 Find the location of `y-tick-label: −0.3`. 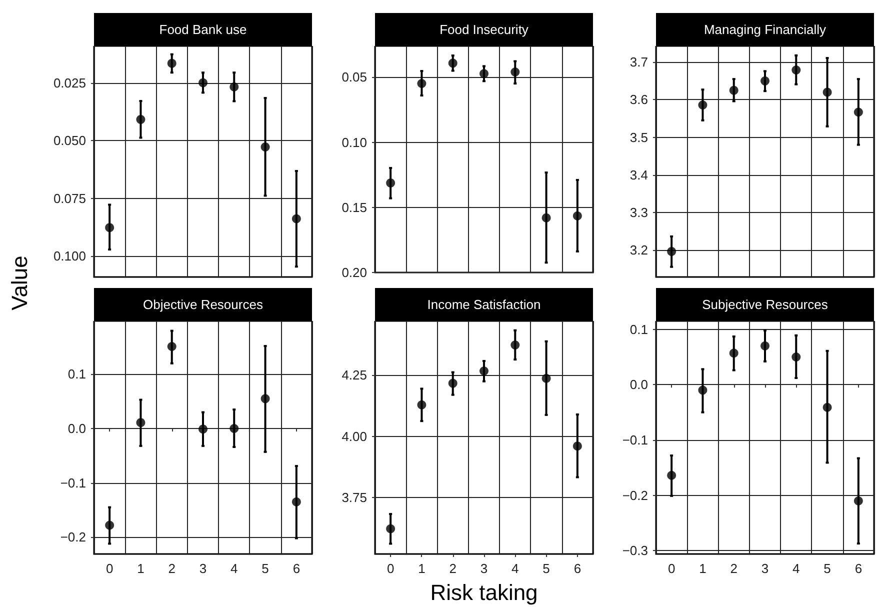

y-tick-label: −0.3 is located at coordinates (635, 550).